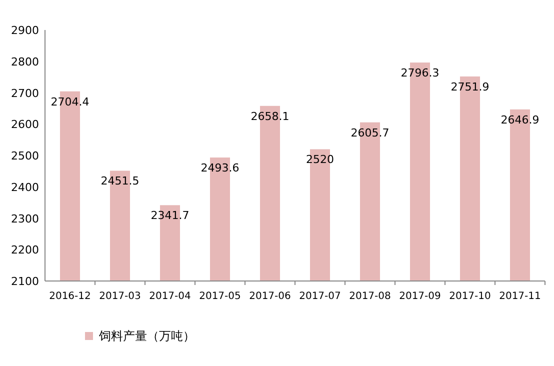  I want to click on x-tick-label: 2017-07, so click(320, 296).